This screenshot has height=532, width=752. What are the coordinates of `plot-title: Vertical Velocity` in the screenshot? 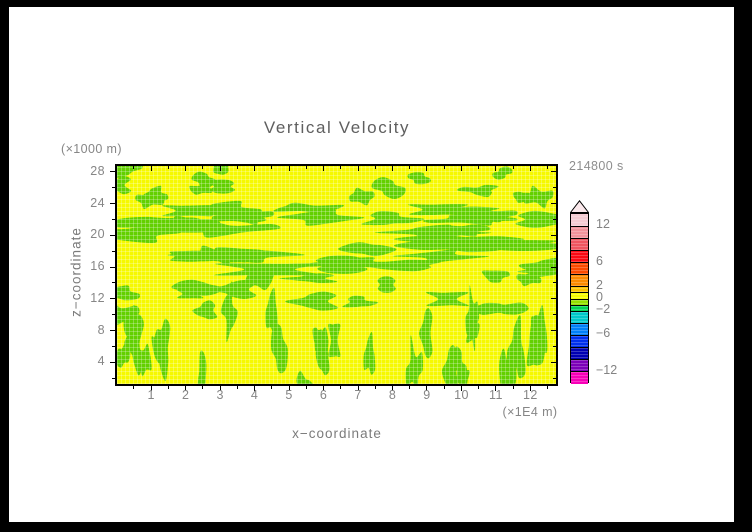 It's located at (337, 127).